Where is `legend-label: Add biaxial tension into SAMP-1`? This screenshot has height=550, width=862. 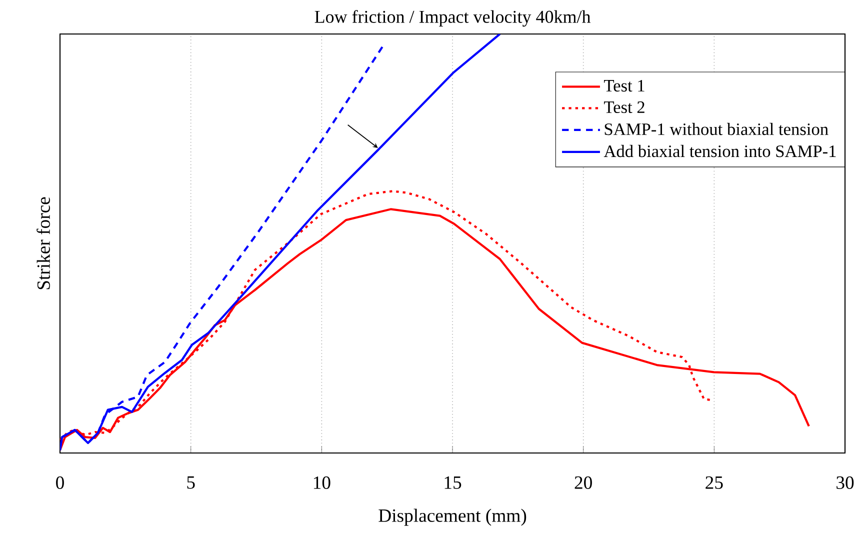 legend-label: Add biaxial tension into SAMP-1 is located at coordinates (720, 151).